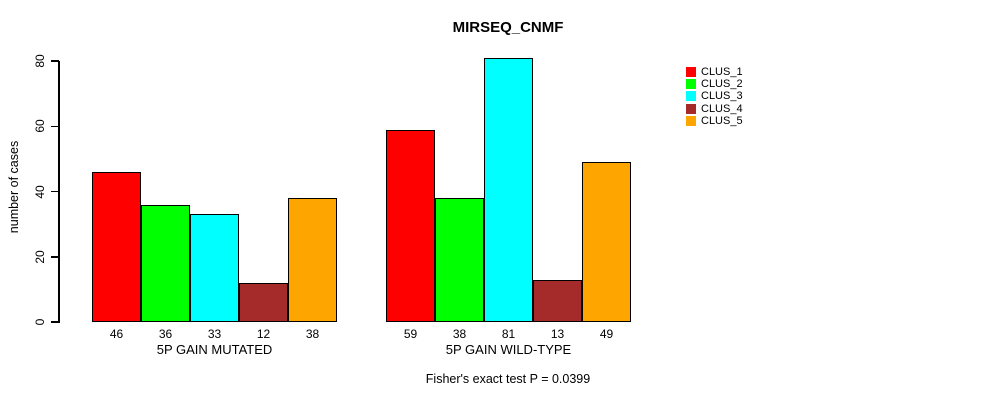 Image resolution: width=990 pixels, height=400 pixels. I want to click on bar-value-label: 59, so click(410, 334).